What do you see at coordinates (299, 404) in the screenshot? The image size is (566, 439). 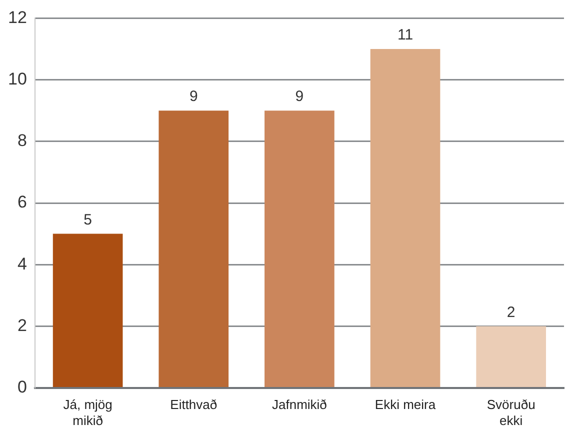 I see `x-tick-label: Jafnmikið` at bounding box center [299, 404].